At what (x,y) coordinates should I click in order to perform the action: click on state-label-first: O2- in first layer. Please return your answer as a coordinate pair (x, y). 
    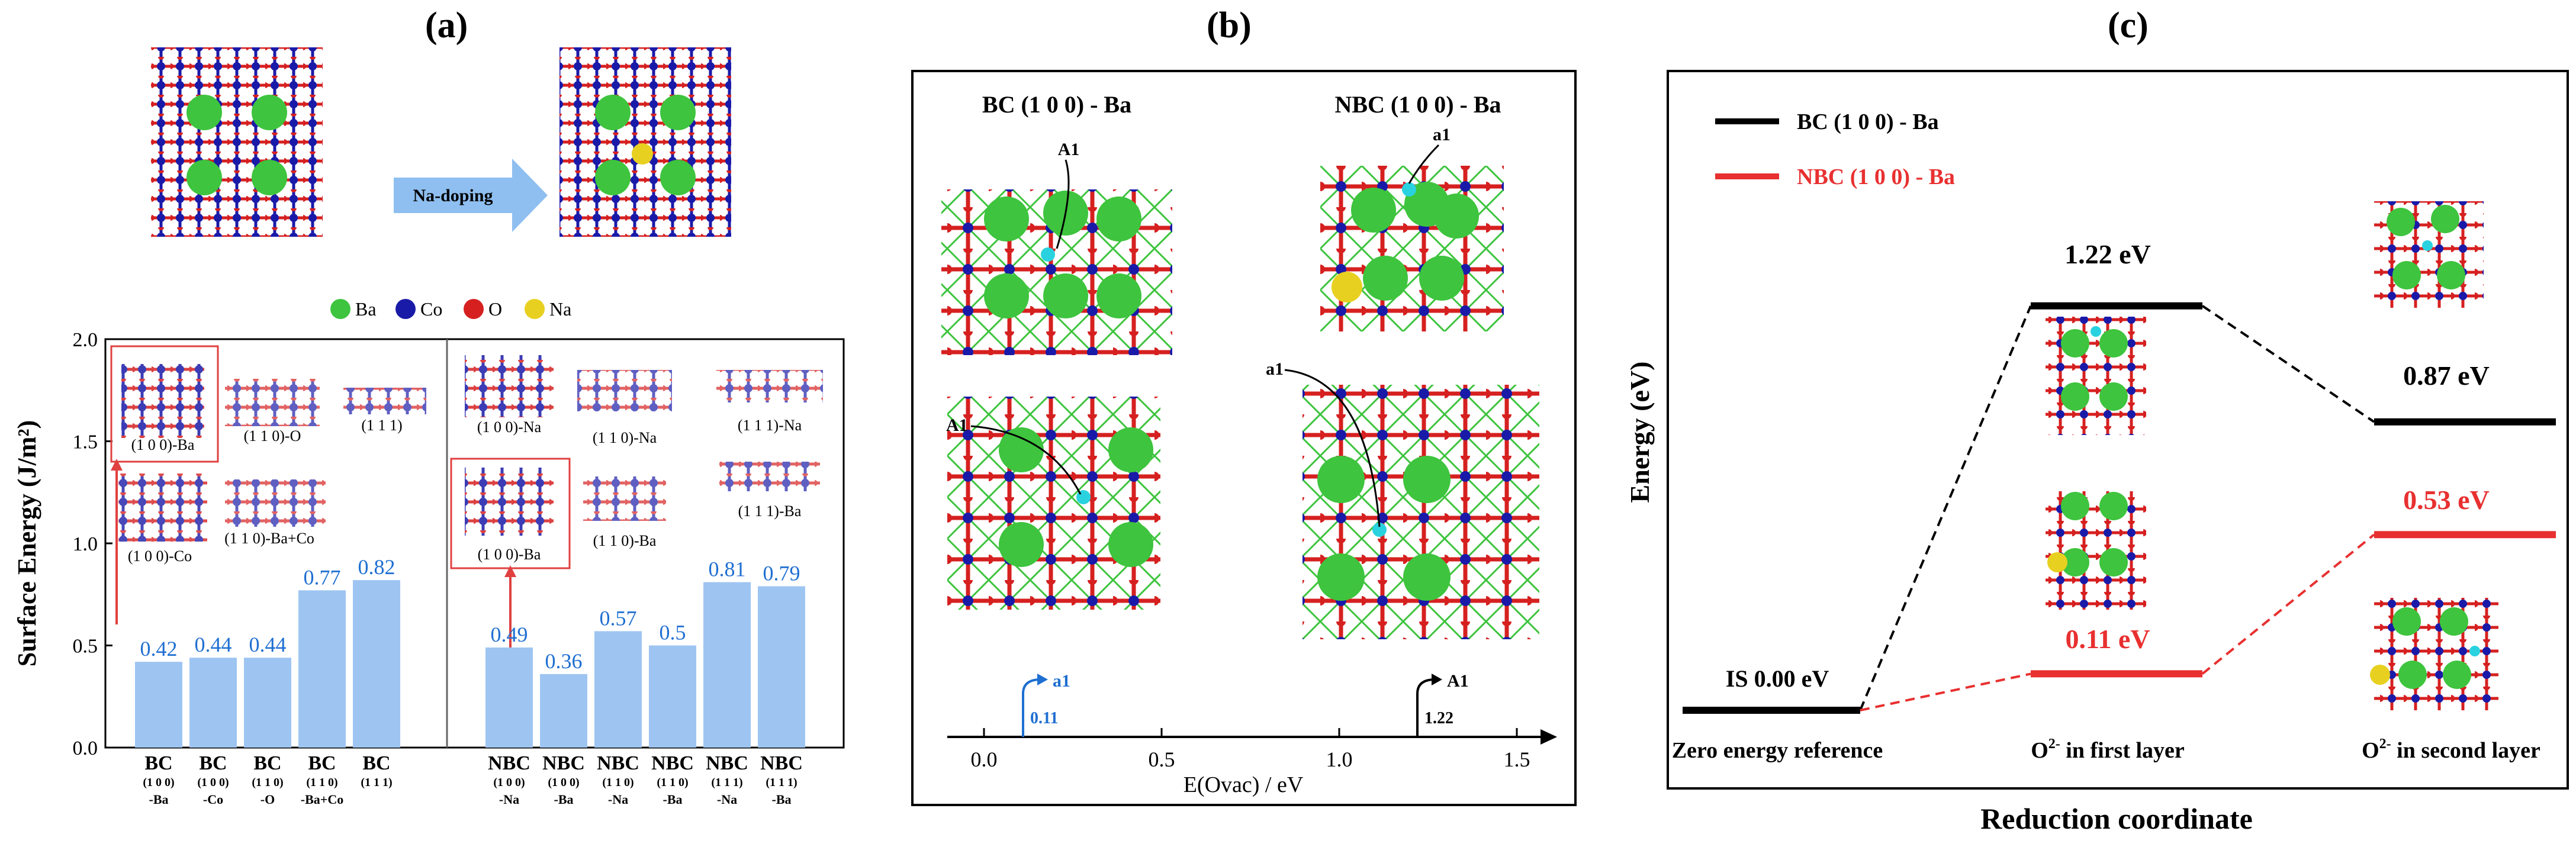
    Looking at the image, I should click on (2108, 750).